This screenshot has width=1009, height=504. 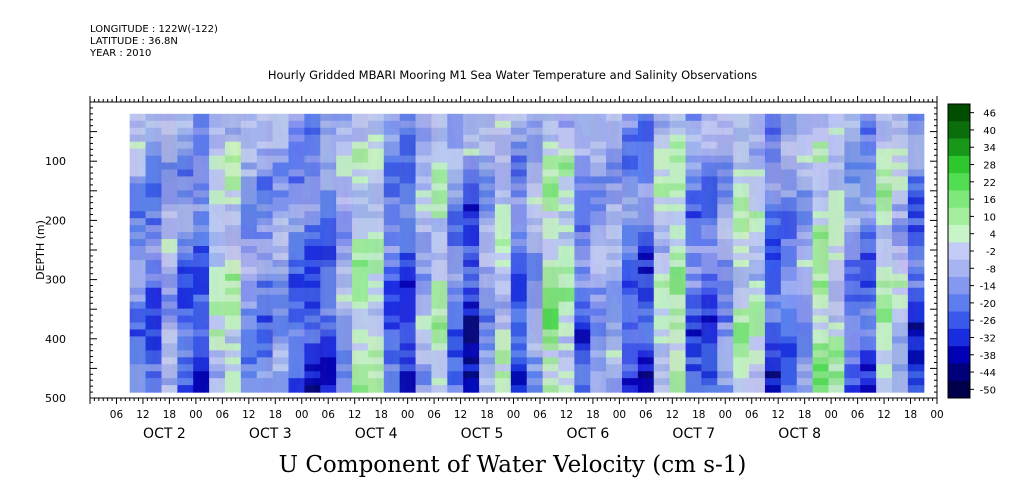 What do you see at coordinates (989, 148) in the screenshot?
I see `colorbar-label: 34` at bounding box center [989, 148].